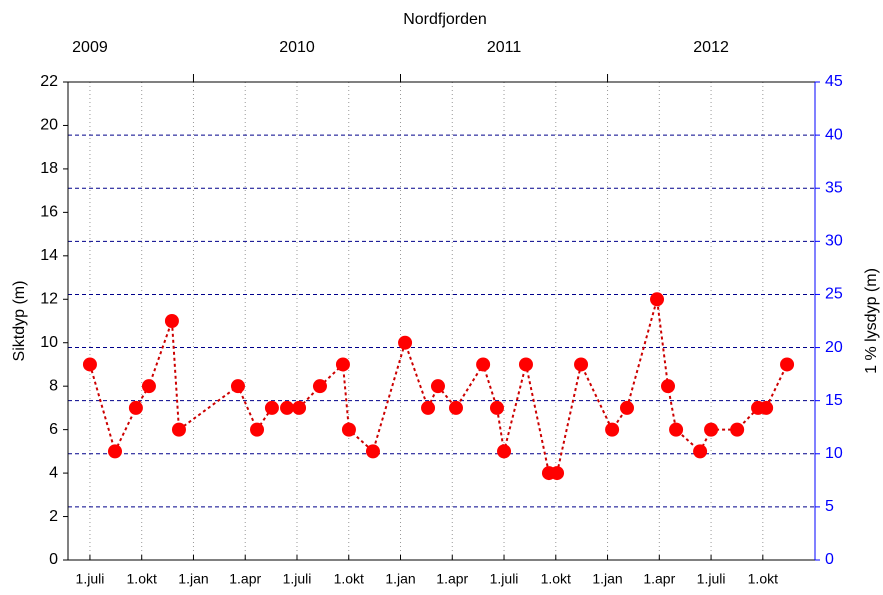 The image size is (883, 595). I want to click on y2-tick-label: 20, so click(834, 347).